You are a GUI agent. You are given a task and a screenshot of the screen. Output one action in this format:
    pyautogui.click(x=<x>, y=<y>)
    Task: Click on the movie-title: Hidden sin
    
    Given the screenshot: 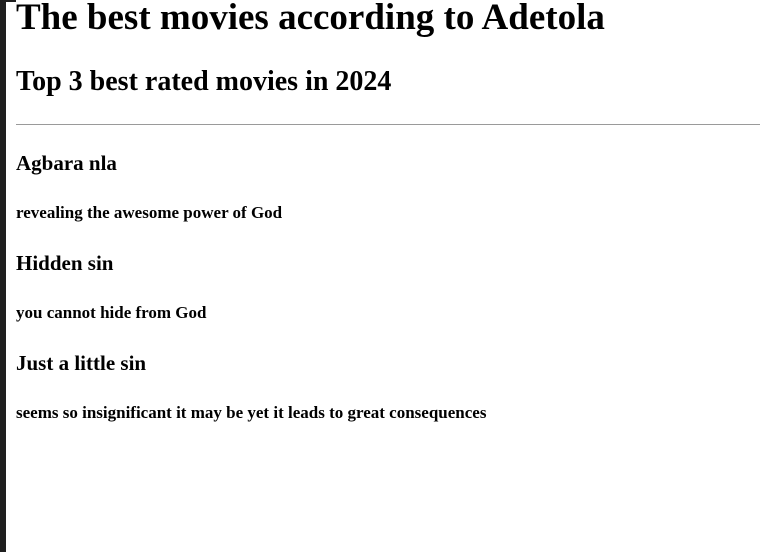 What is the action you would take?
    pyautogui.click(x=65, y=263)
    